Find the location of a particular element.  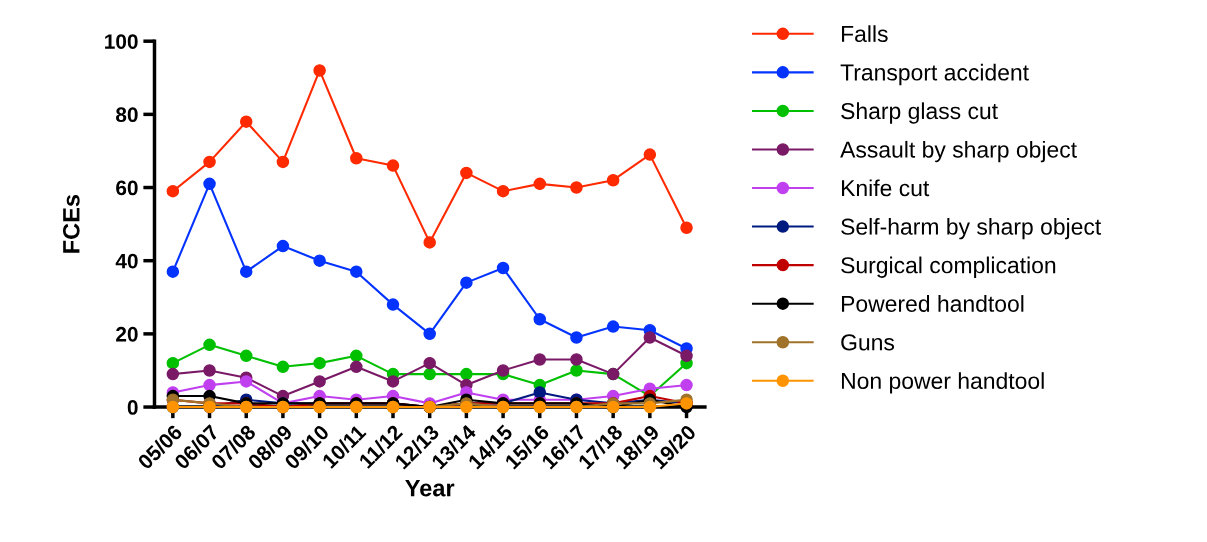

legend-label: Knife cut is located at coordinates (886, 188).